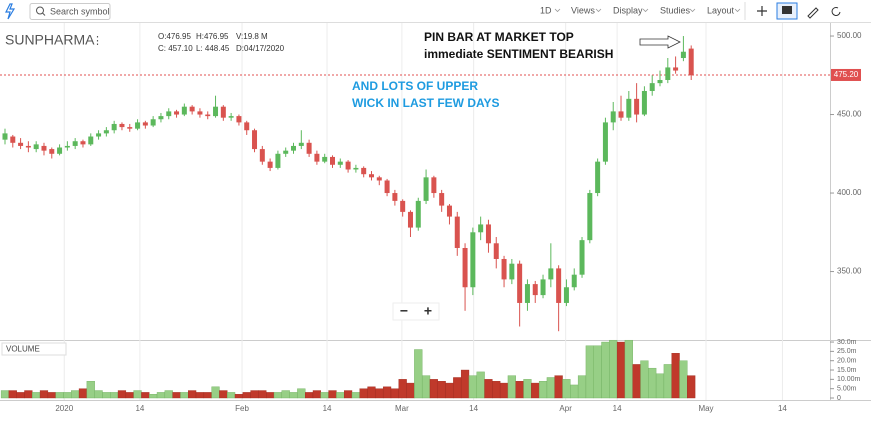 This screenshot has width=871, height=425. Describe the element at coordinates (847, 370) in the screenshot. I see `volume-tick-label: 15.0m` at that location.